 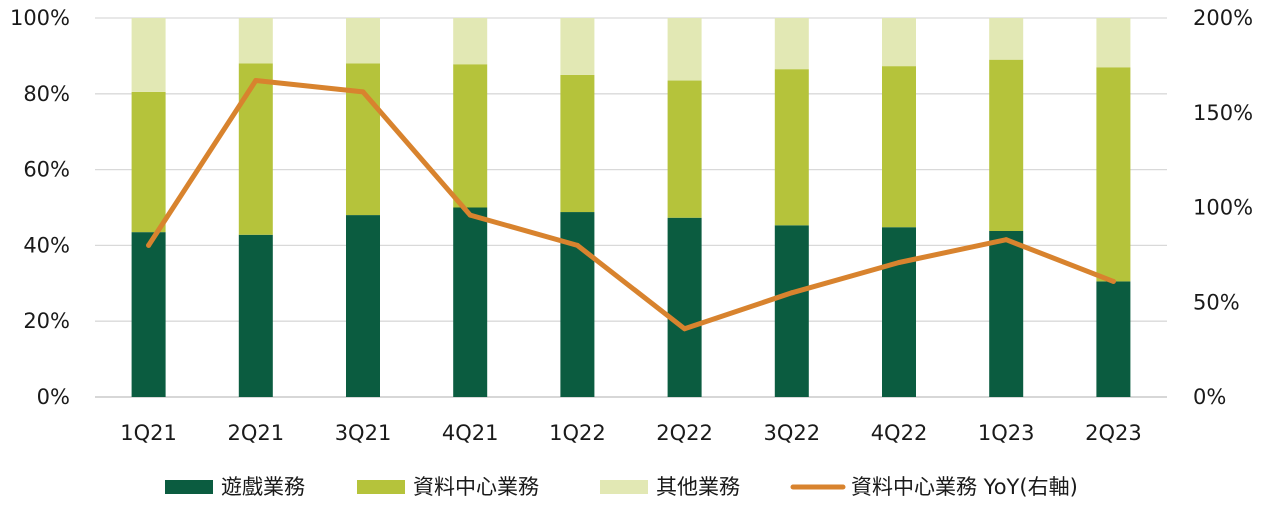 I want to click on bar-segment-series-2-3Q21, so click(x=363, y=41).